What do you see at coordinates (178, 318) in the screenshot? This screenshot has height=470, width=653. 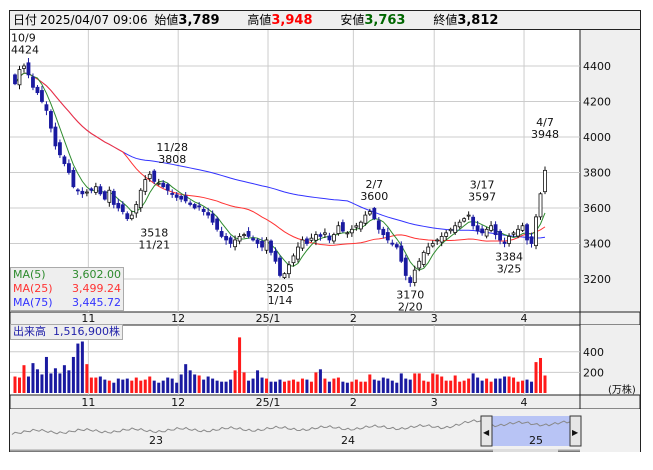 I see `month-label: 12` at bounding box center [178, 318].